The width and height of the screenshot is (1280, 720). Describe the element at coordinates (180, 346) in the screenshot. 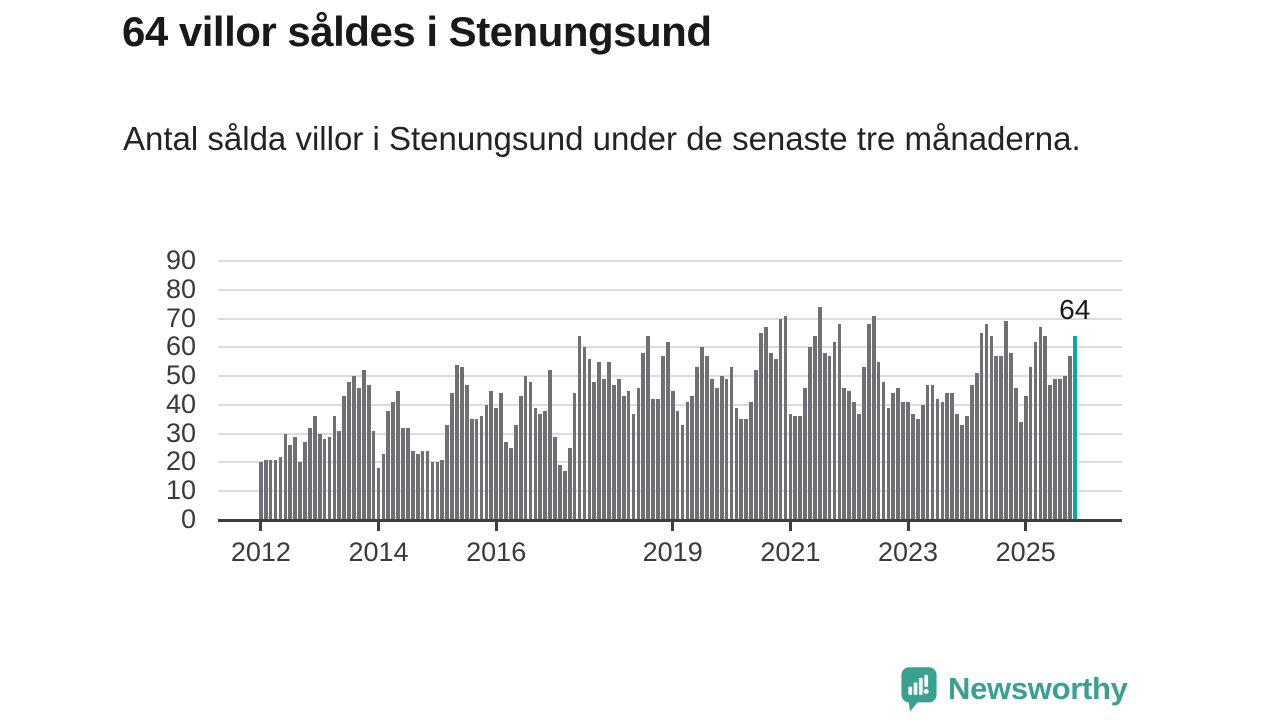

I see `y-axis-label: 60` at that location.